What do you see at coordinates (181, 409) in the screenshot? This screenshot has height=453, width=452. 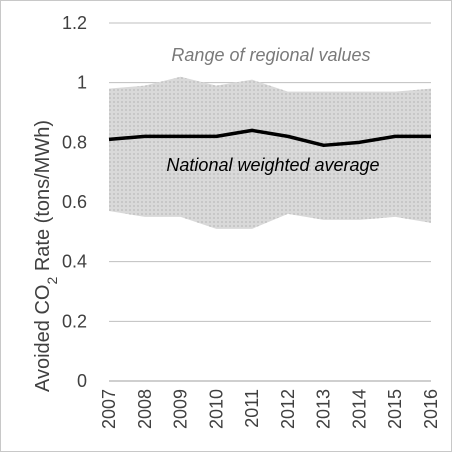 I see `x-tick-label-2009: 2009` at bounding box center [181, 409].